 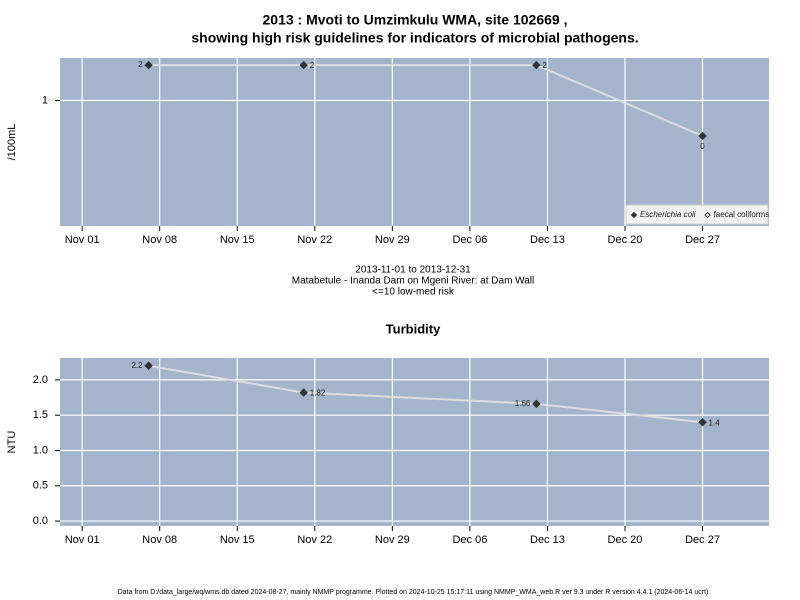 I want to click on y-tick-label: 1.5, so click(x=40, y=415).